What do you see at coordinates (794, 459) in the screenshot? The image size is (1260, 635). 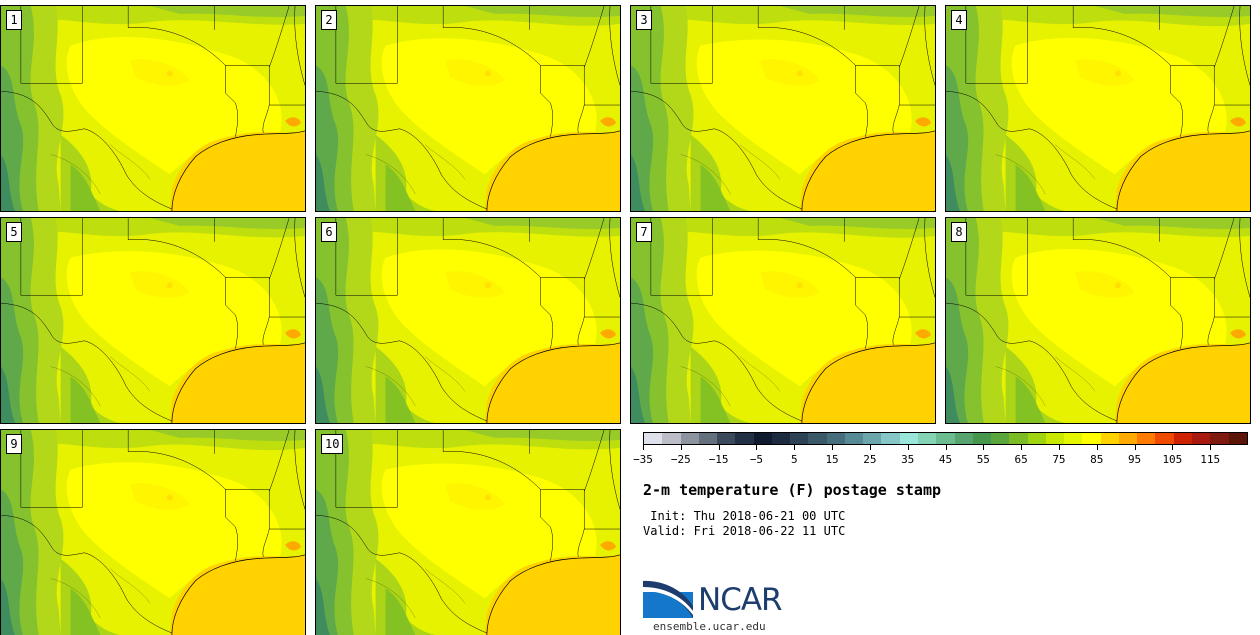 I see `colorbar-tick-label: 5` at bounding box center [794, 459].